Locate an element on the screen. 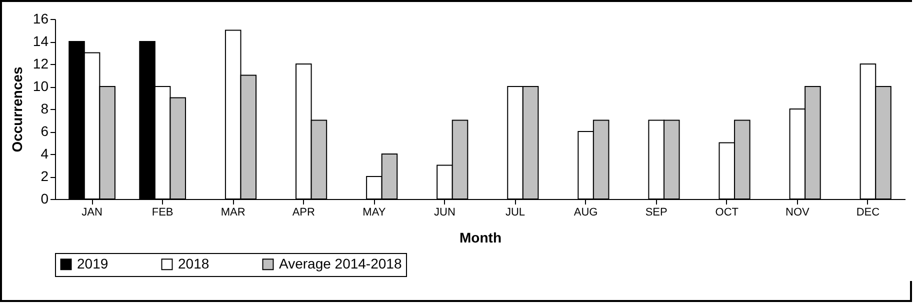  x-tick-label: APR is located at coordinates (304, 212).